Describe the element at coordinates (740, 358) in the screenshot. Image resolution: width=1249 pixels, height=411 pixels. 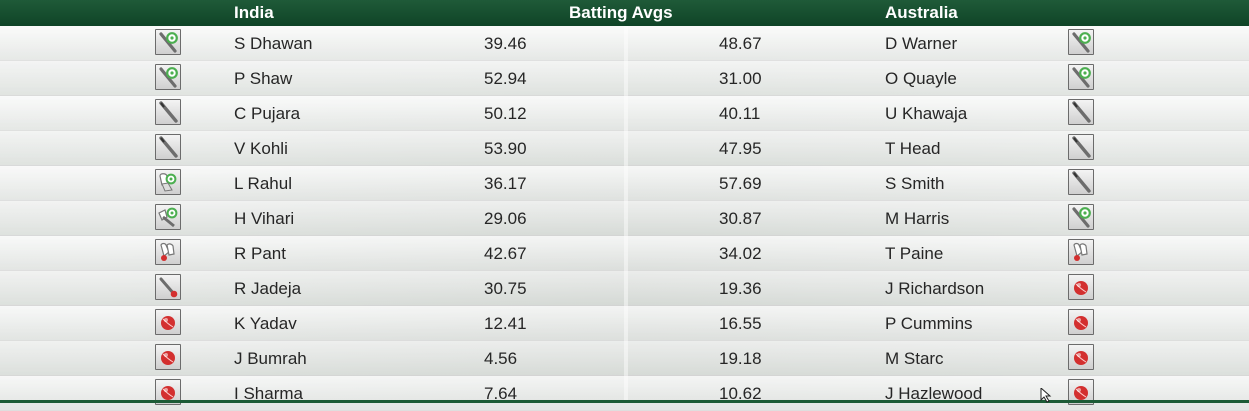
I see `australia-batting-avg: 19.18` at that location.